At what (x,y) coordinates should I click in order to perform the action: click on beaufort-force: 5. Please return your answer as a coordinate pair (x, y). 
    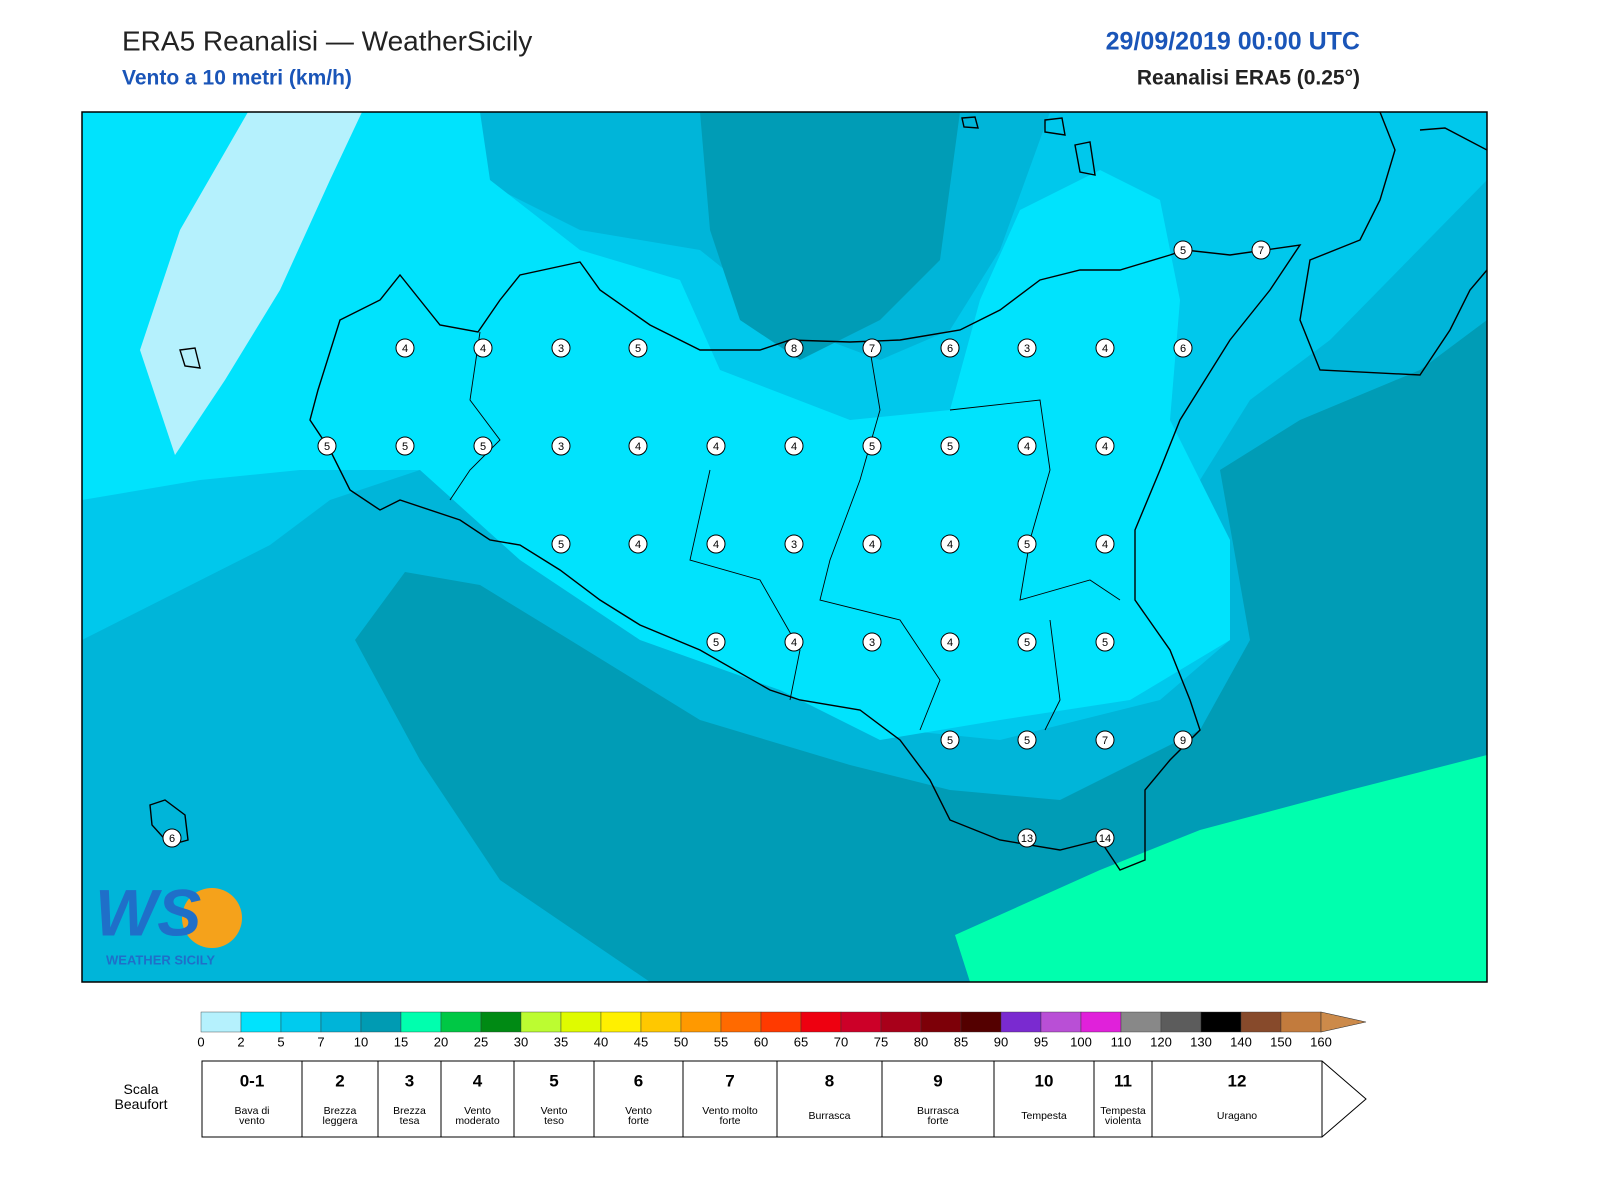
    Looking at the image, I should click on (553, 1080).